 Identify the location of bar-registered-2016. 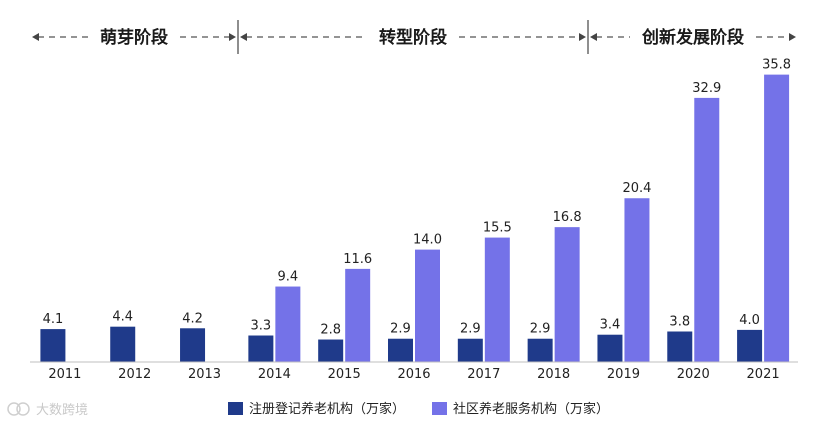
(400, 350).